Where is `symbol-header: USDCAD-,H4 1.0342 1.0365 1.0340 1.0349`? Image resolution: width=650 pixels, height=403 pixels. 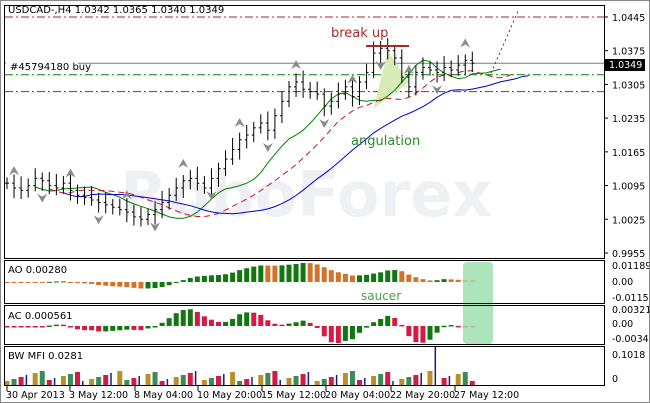
symbol-header: USDCAD-,H4 1.0342 1.0365 1.0340 1.0349 is located at coordinates (116, 10).